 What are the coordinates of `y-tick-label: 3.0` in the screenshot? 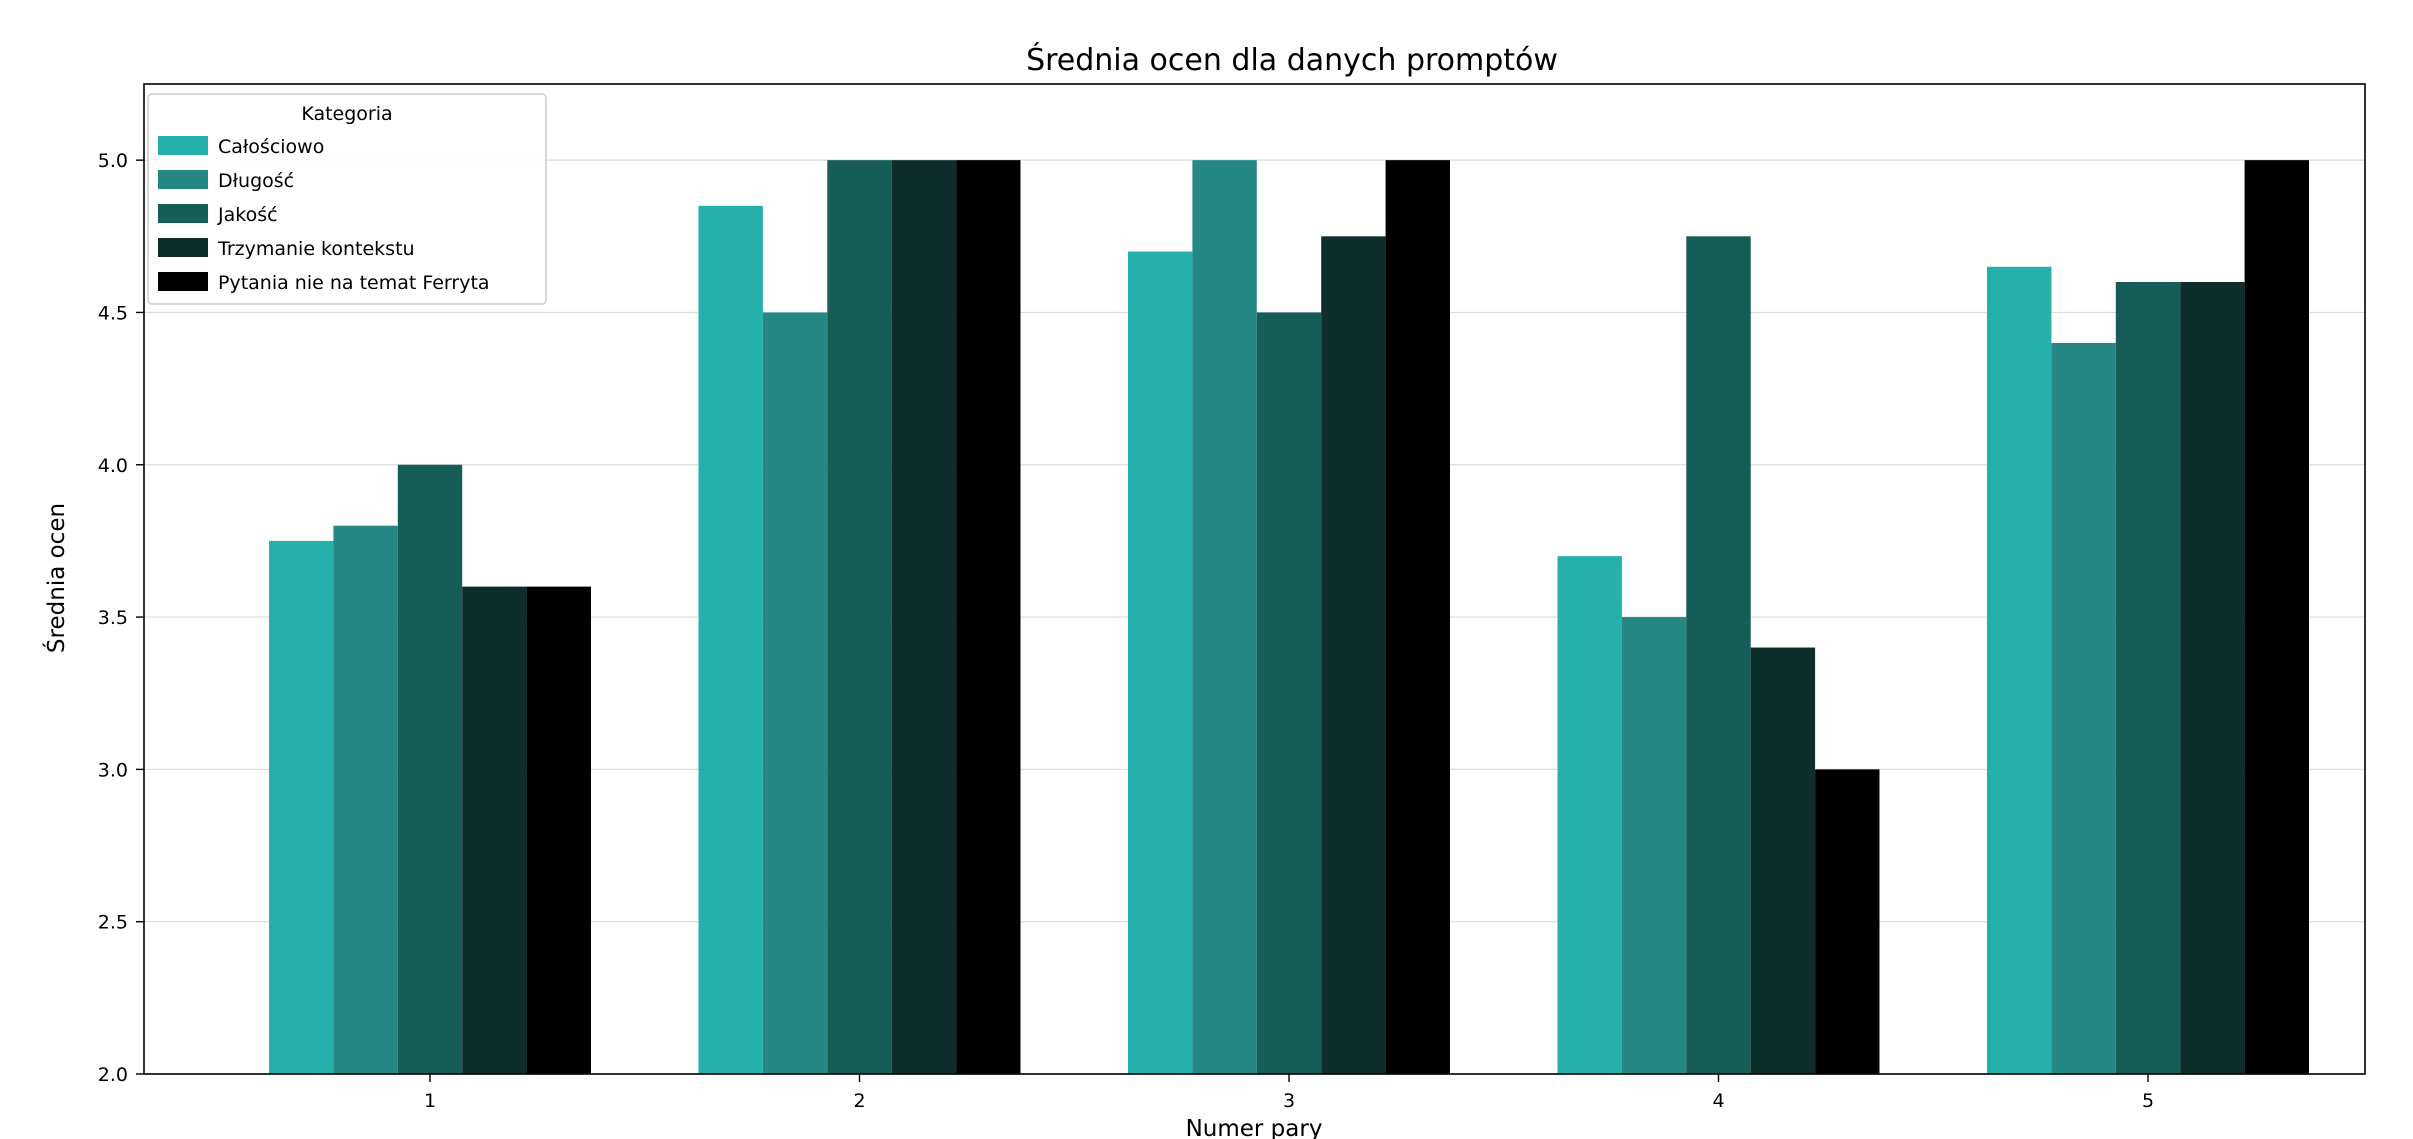 It's located at (113, 770).